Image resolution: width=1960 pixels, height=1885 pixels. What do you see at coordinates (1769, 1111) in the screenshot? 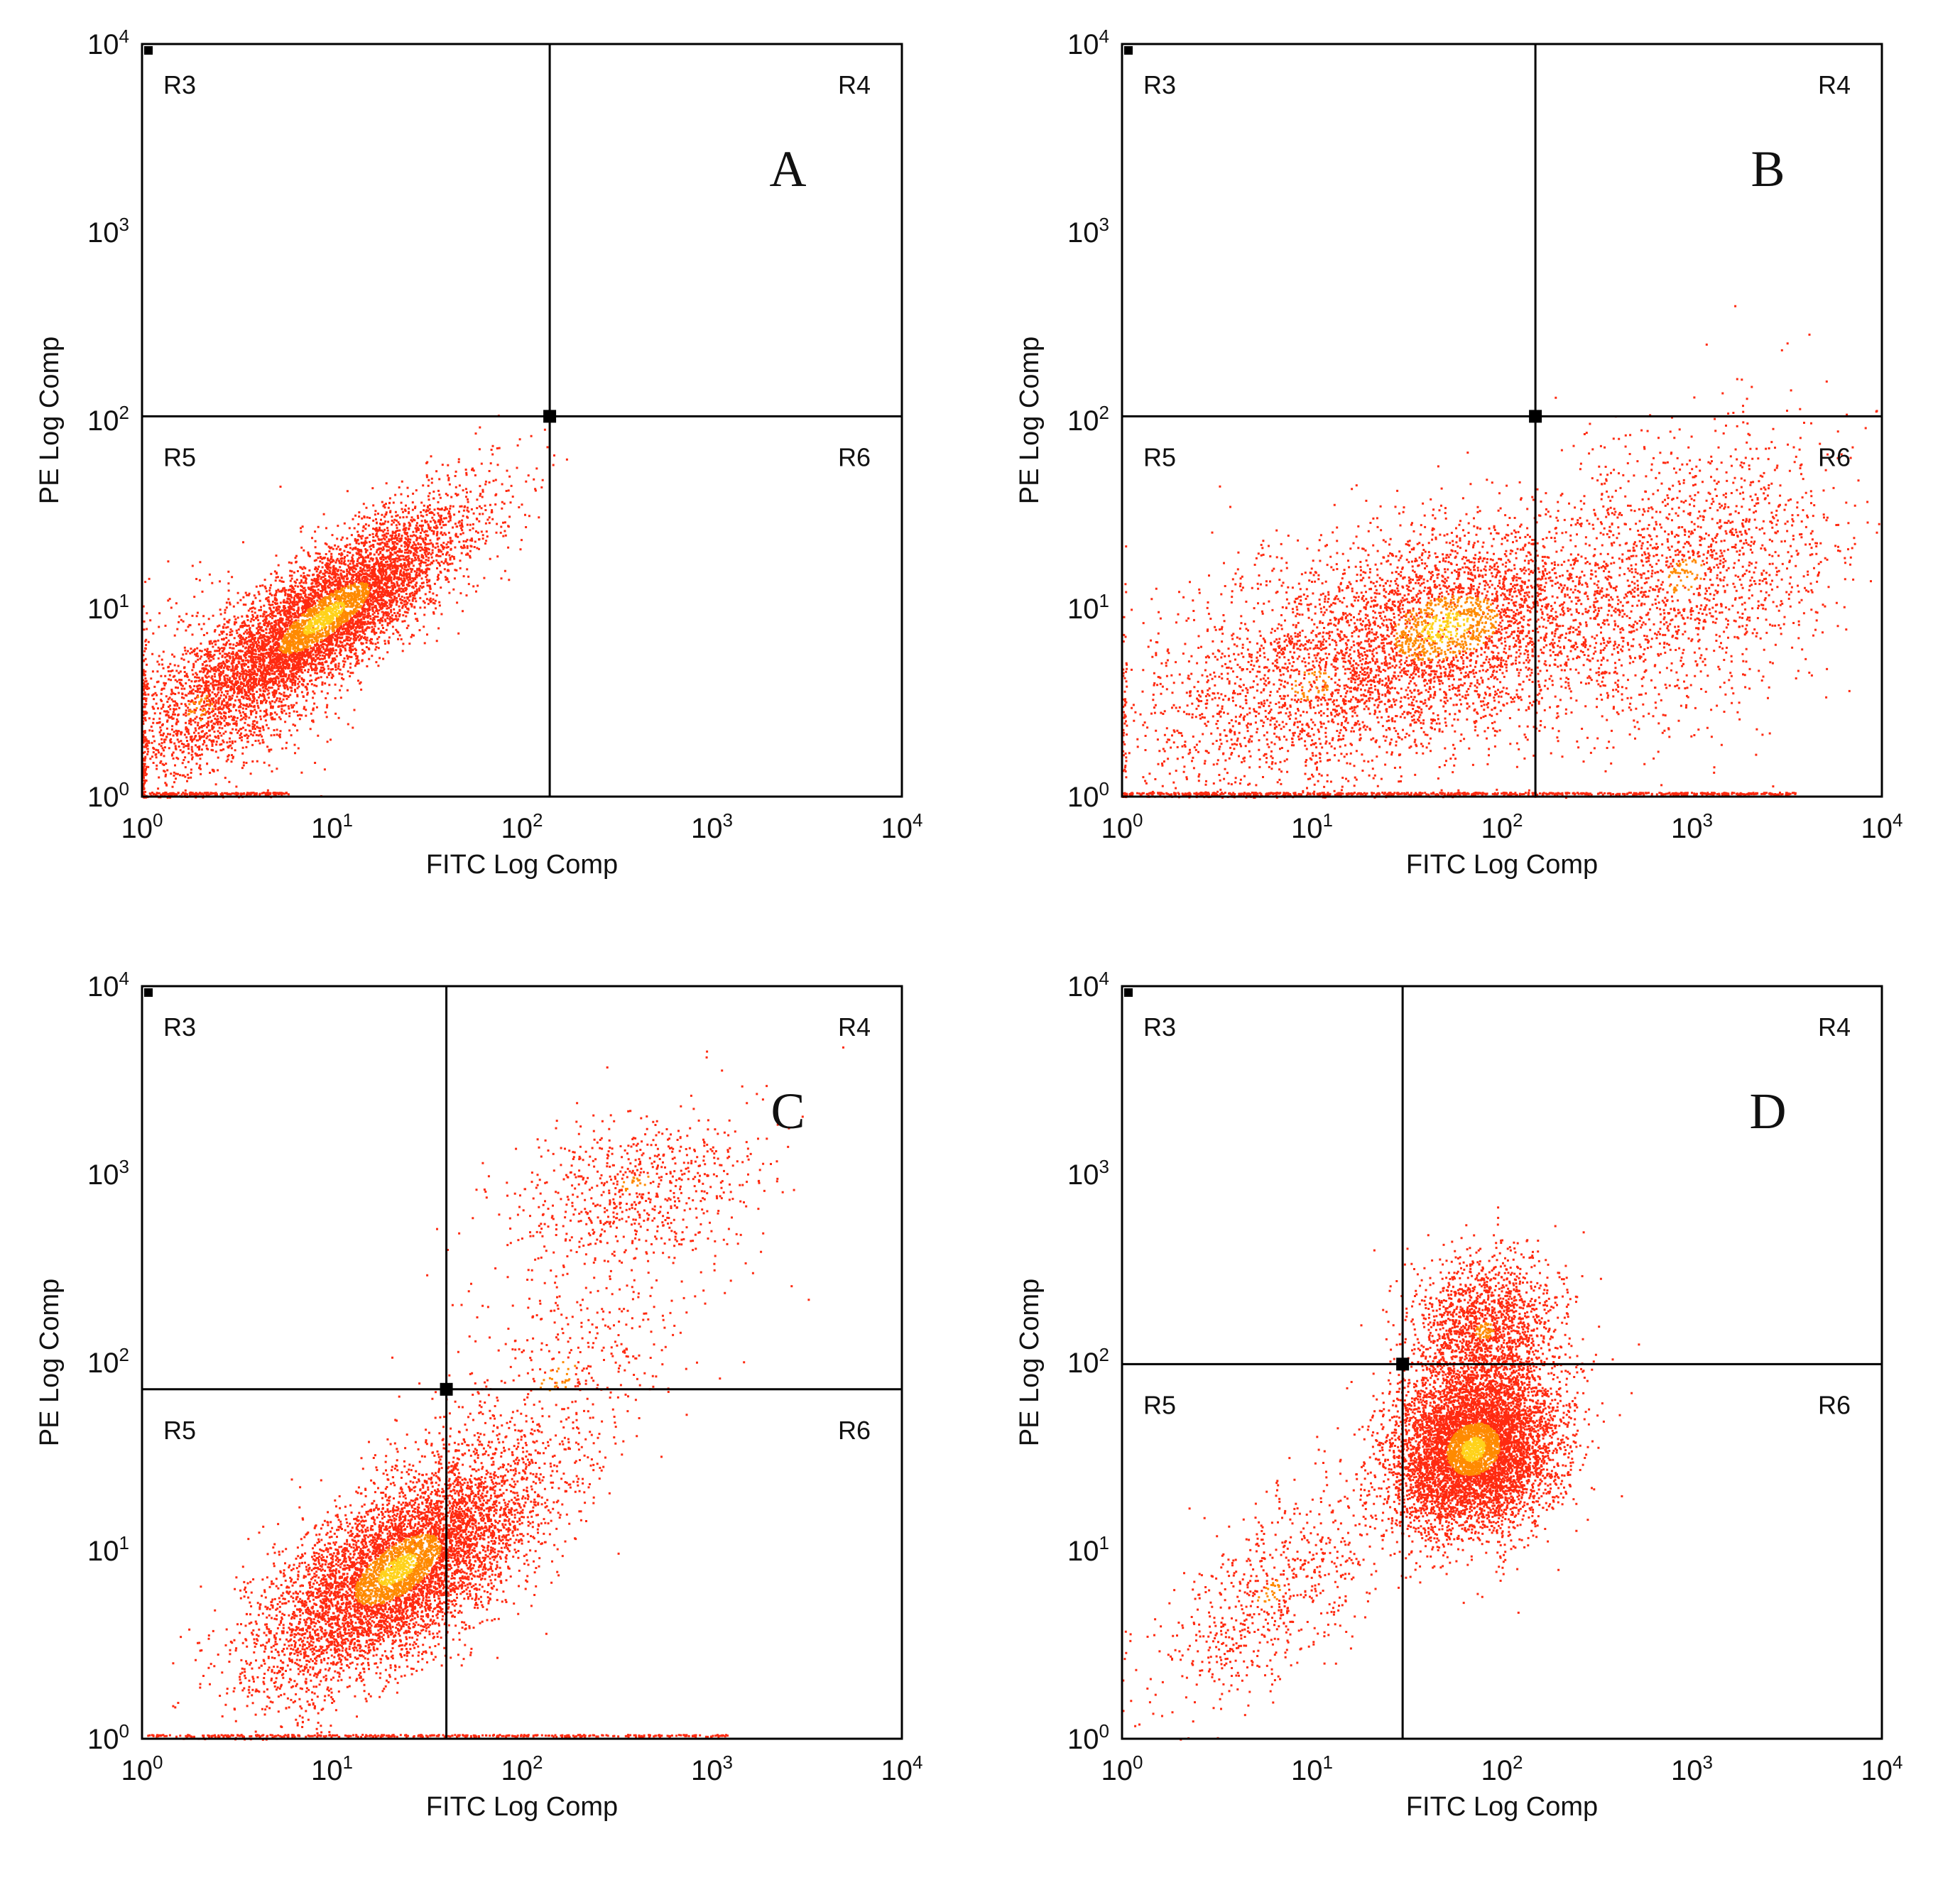
I see `panel-letter: D` at bounding box center [1769, 1111].